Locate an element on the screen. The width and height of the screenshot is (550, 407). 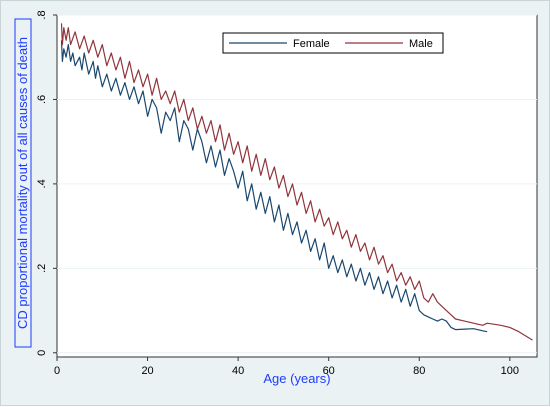
y-tick-label: 0 is located at coordinates (42, 353).